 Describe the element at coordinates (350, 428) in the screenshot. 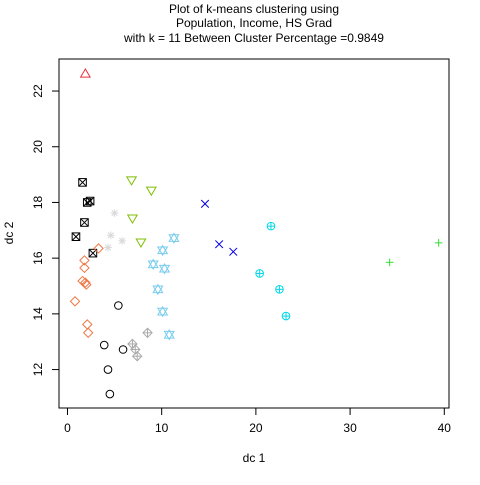

I see `x-tick-label: 30` at that location.